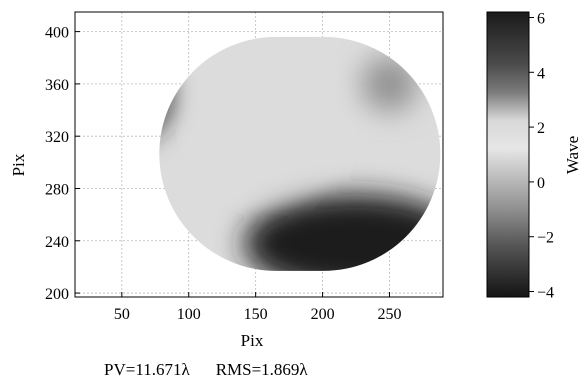  What do you see at coordinates (147, 369) in the screenshot?
I see `pv-value: PV=11.671λ` at bounding box center [147, 369].